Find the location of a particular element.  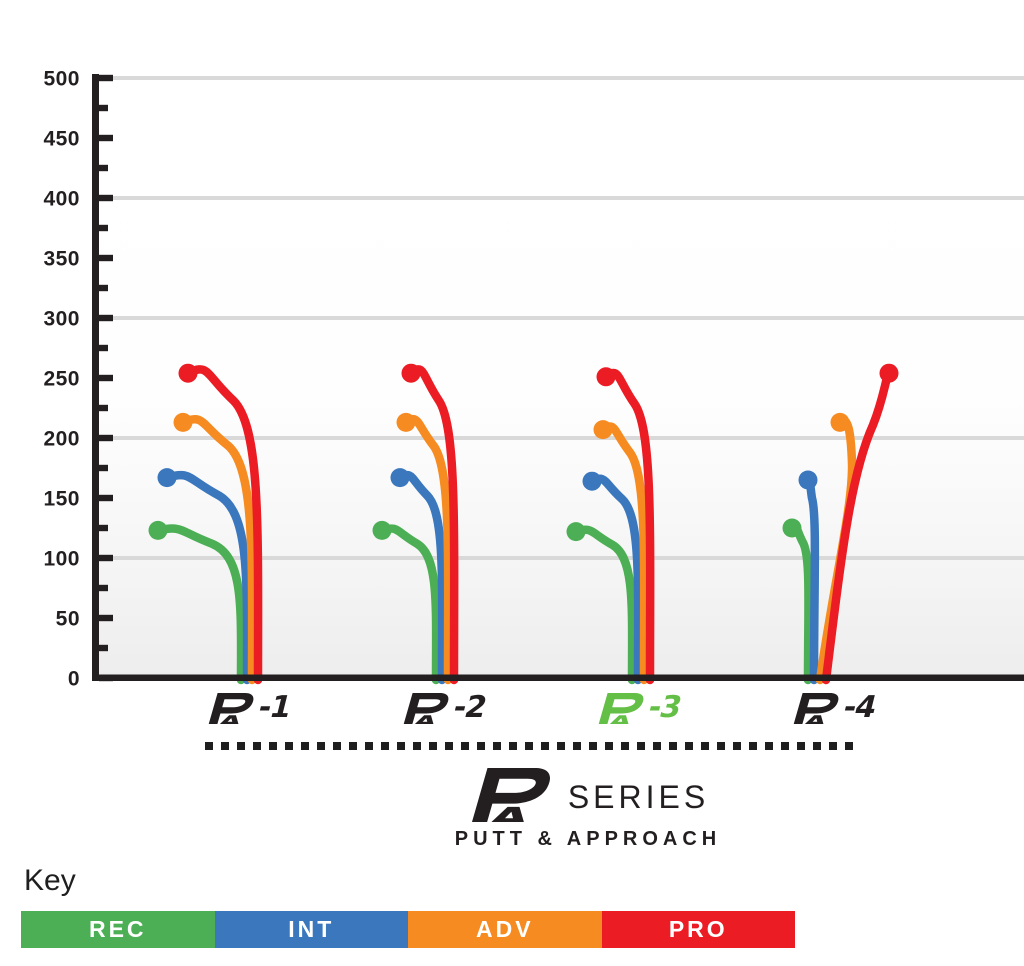

flight-pa-2-rec is located at coordinates (406, 602).